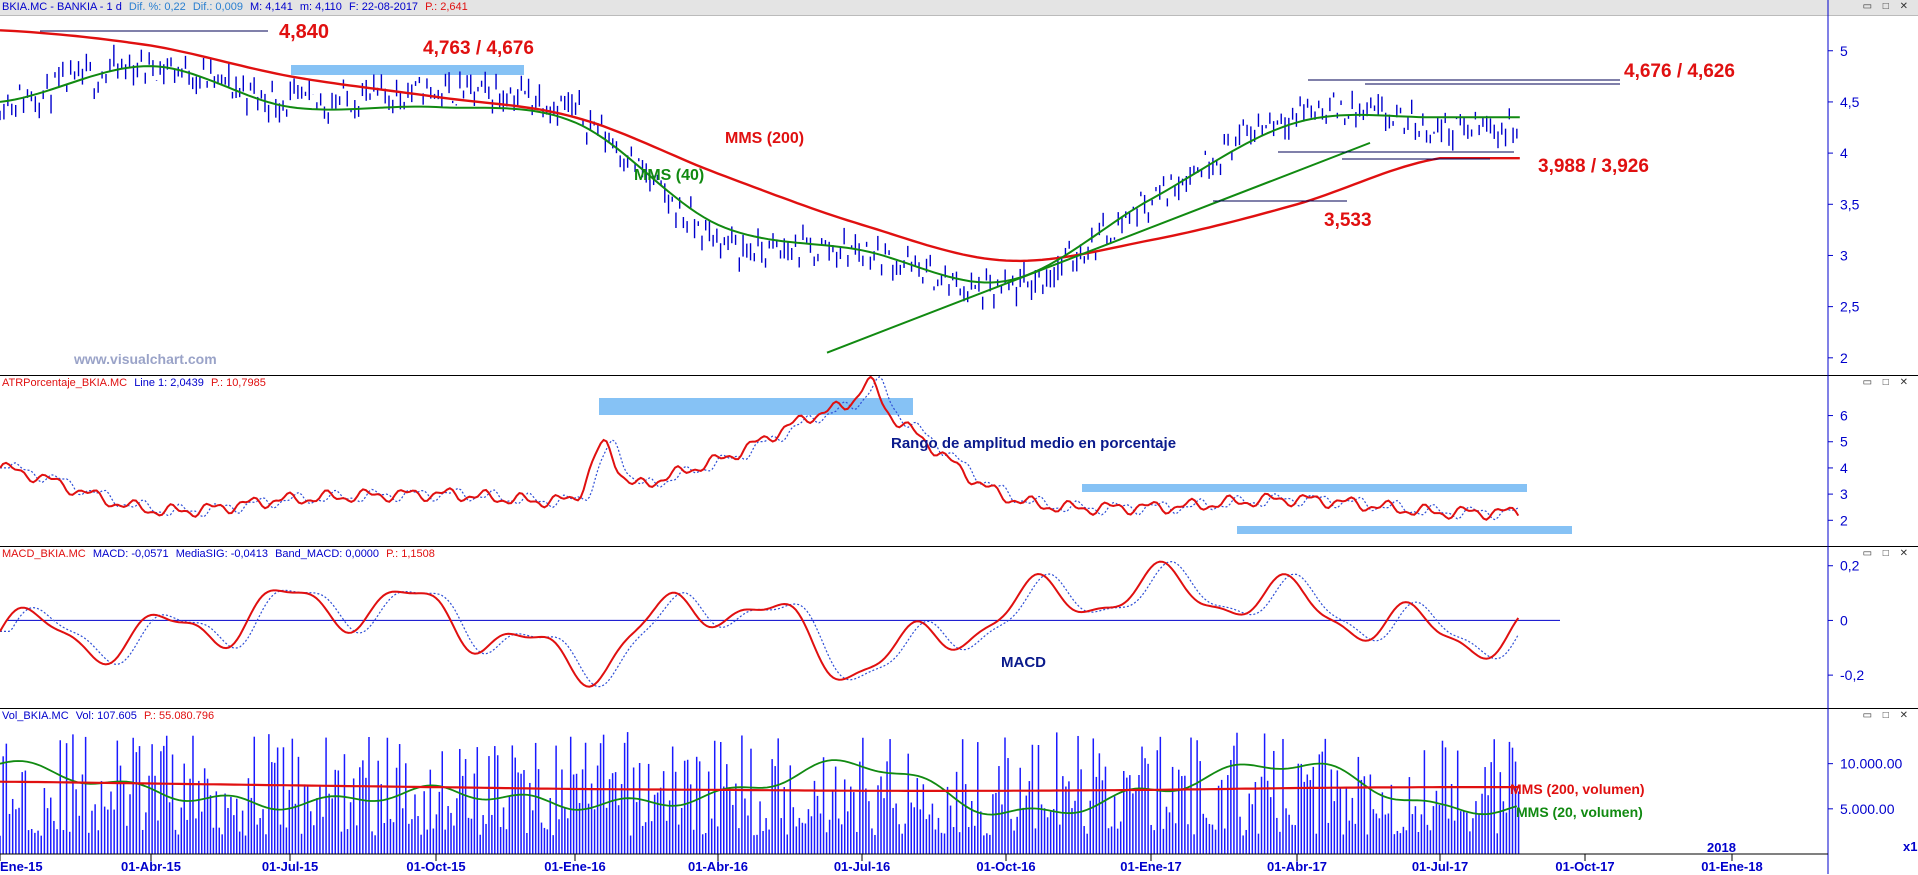 Image resolution: width=1918 pixels, height=875 pixels. Describe the element at coordinates (1033, 443) in the screenshot. I see `atr-annotation: Rango de amplitud medio en porcentaje` at that location.